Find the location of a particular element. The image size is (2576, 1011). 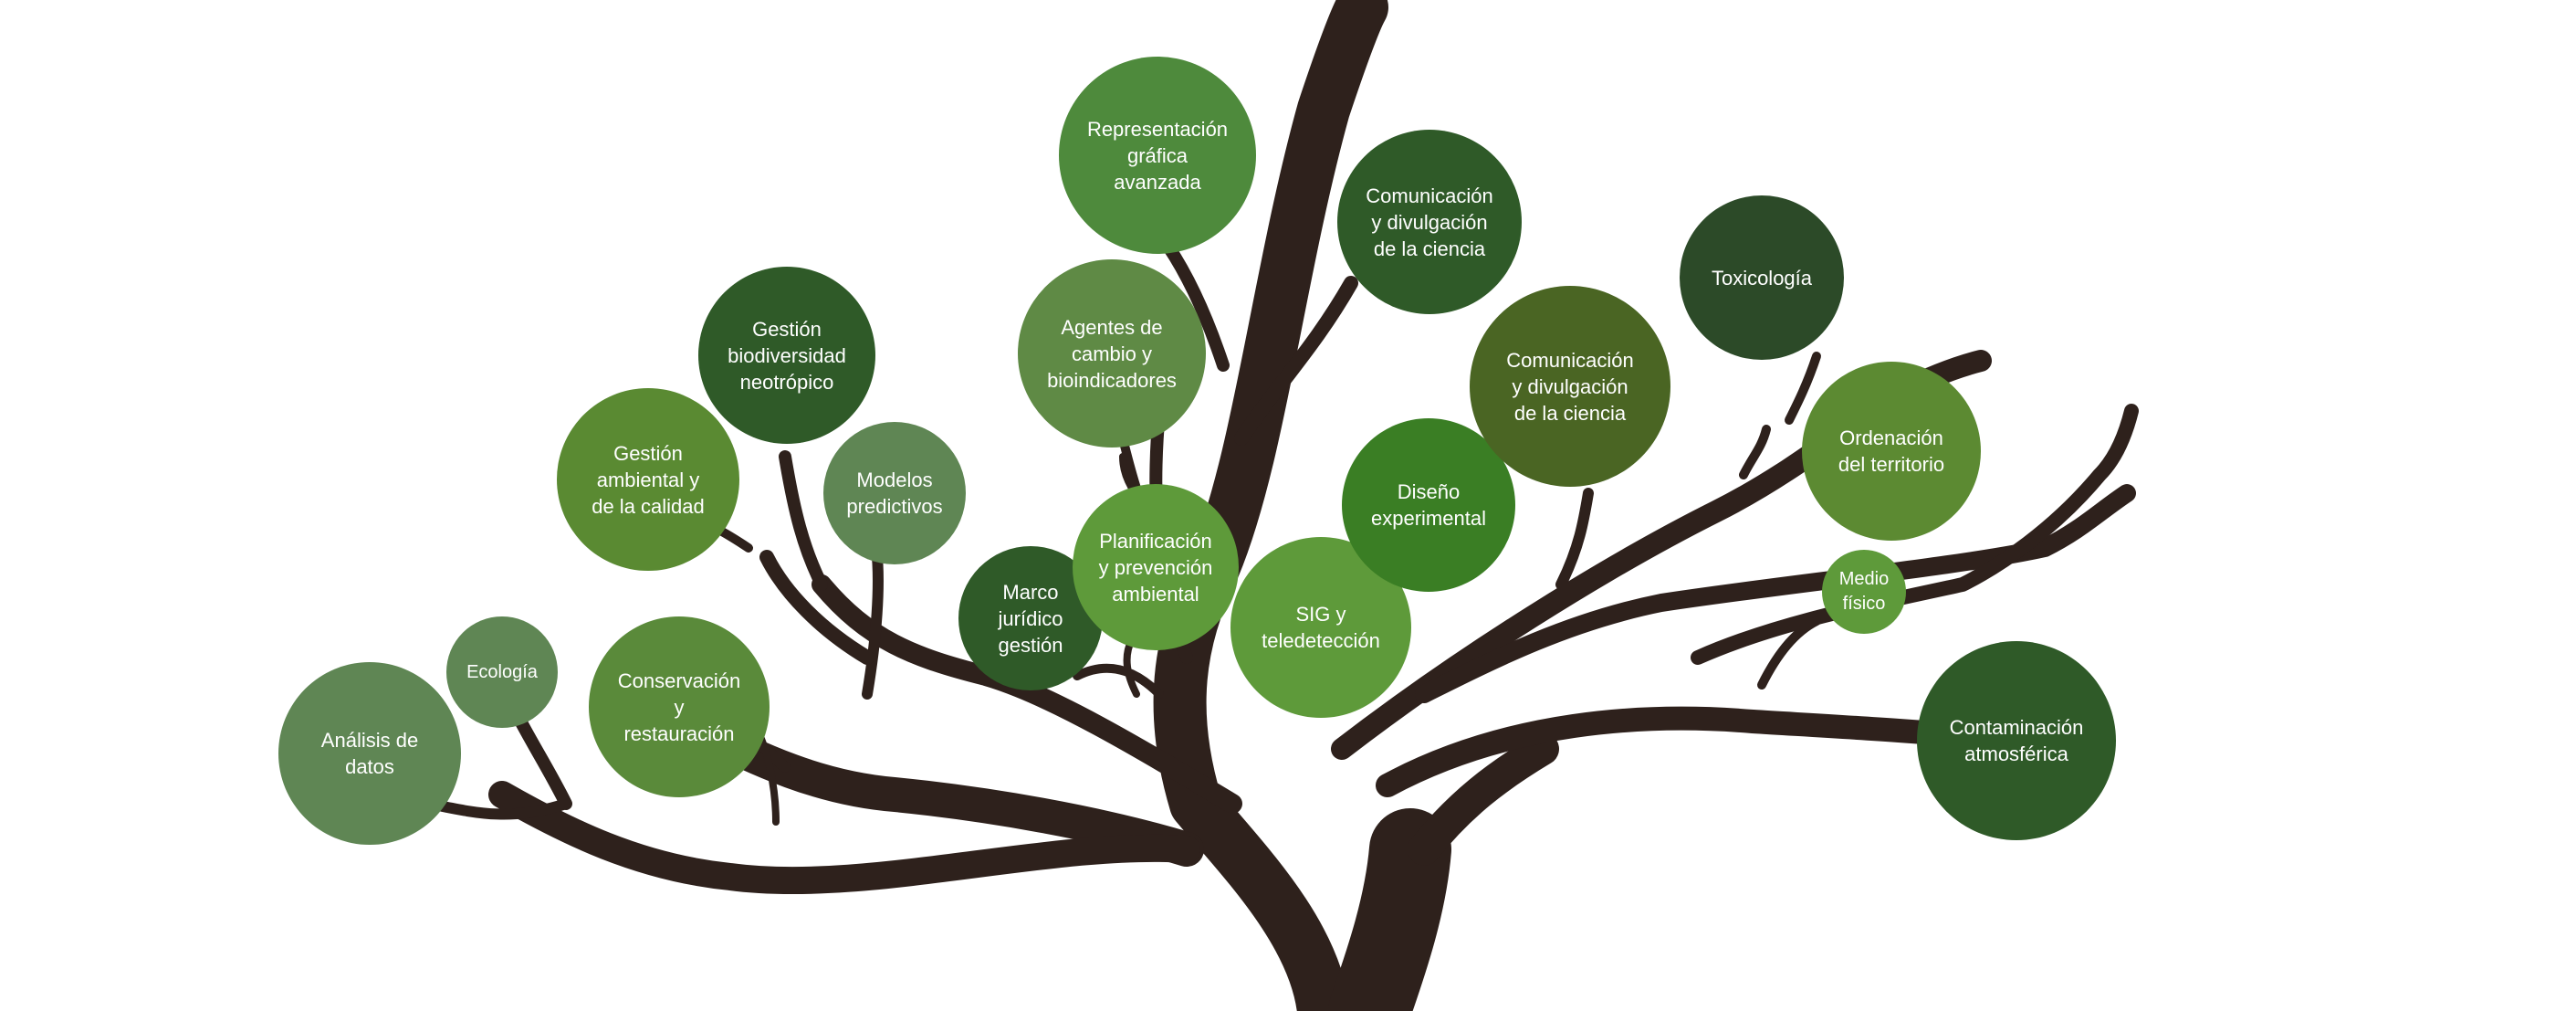

node-gestion-ambiental-calidad: Gestión ambiental y de la calidad is located at coordinates (648, 479).